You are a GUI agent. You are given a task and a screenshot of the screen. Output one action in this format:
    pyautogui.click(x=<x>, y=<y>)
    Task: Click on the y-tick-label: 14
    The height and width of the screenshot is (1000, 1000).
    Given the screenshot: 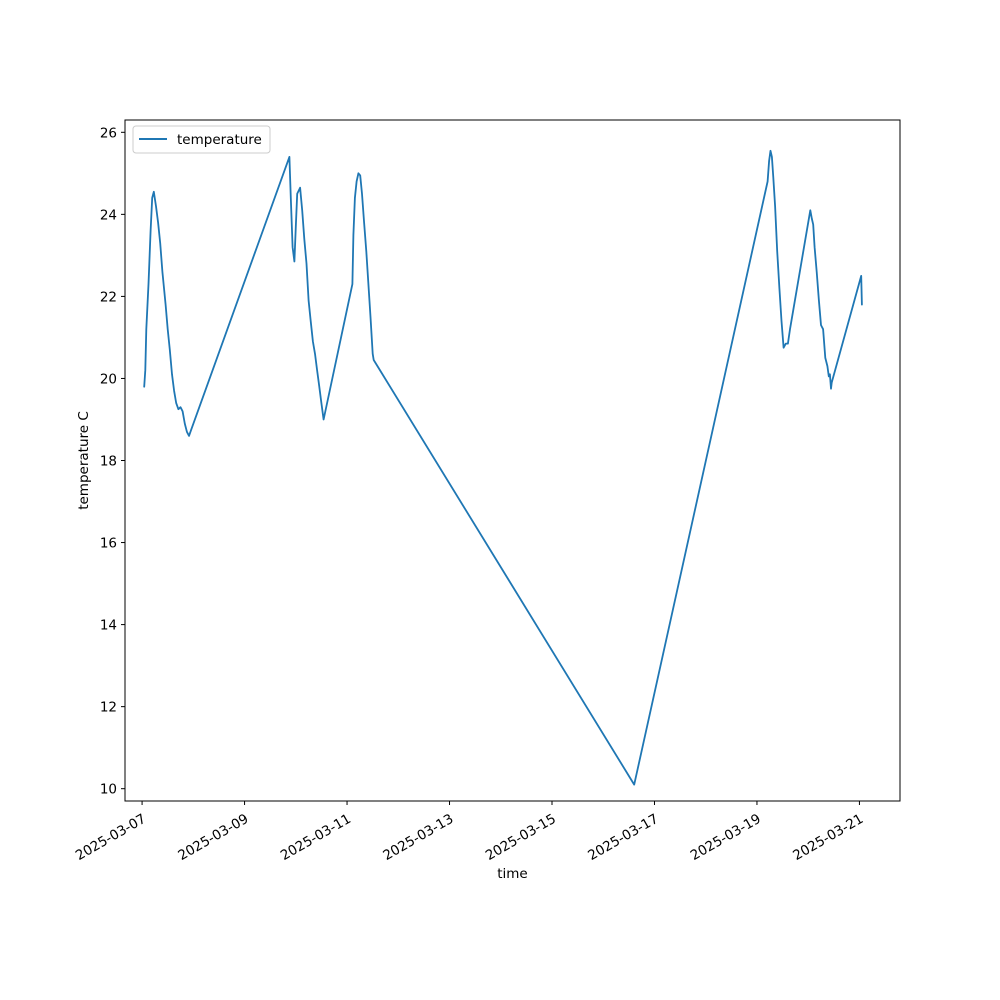 What is the action you would take?
    pyautogui.click(x=108, y=626)
    